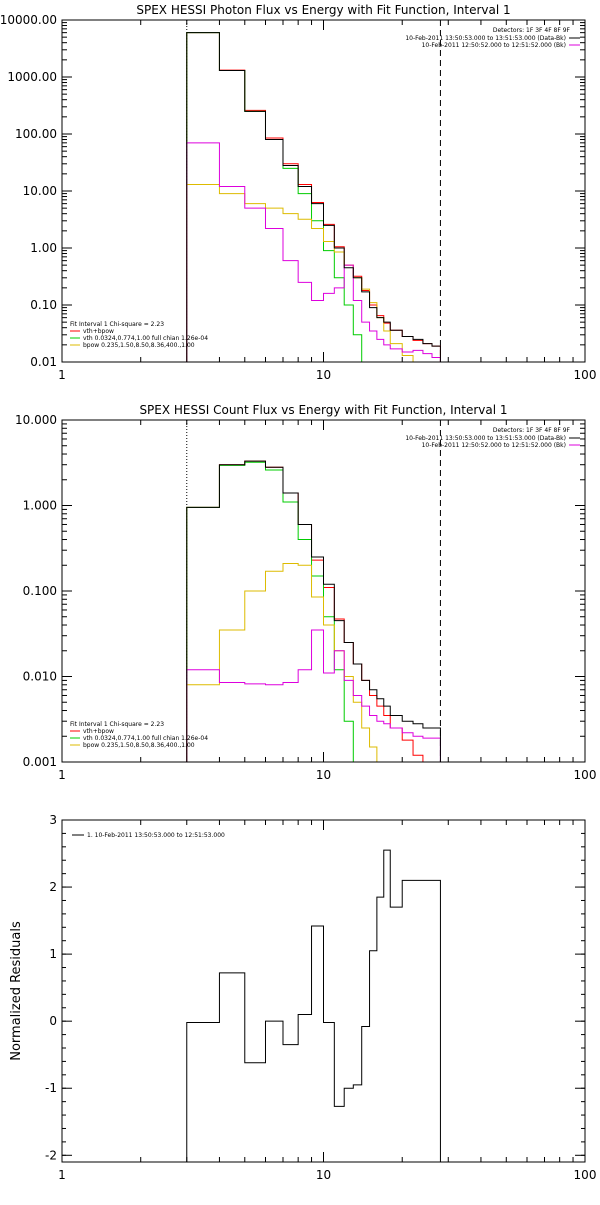 The image size is (600, 1205). What do you see at coordinates (313, 1005) in the screenshot?
I see `series-residuals` at bounding box center [313, 1005].